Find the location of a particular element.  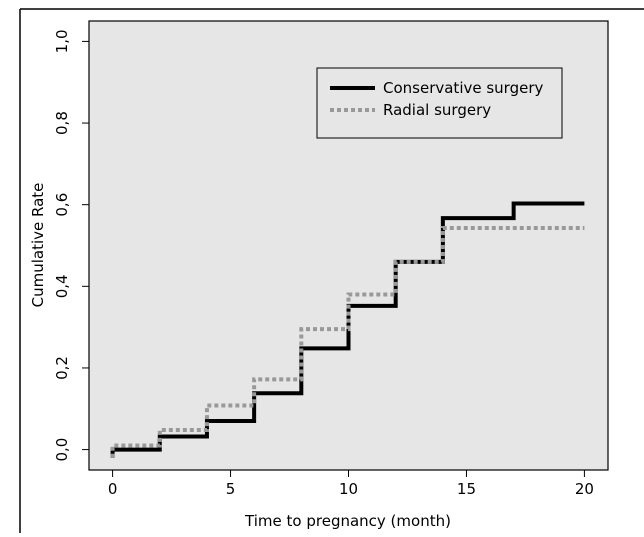

x-tick-label: 5 is located at coordinates (231, 489).